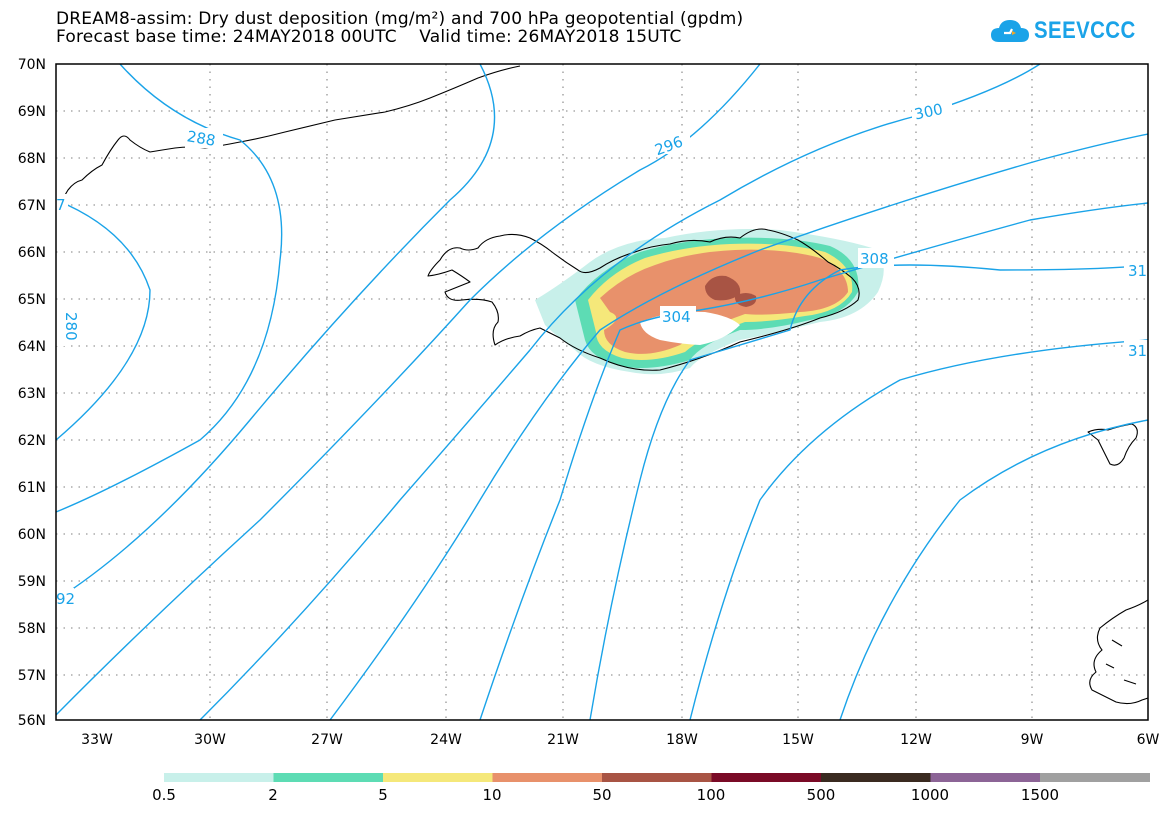 The width and height of the screenshot is (1175, 815). Describe the element at coordinates (32, 206) in the screenshot. I see `lat-label: 67N` at that location.